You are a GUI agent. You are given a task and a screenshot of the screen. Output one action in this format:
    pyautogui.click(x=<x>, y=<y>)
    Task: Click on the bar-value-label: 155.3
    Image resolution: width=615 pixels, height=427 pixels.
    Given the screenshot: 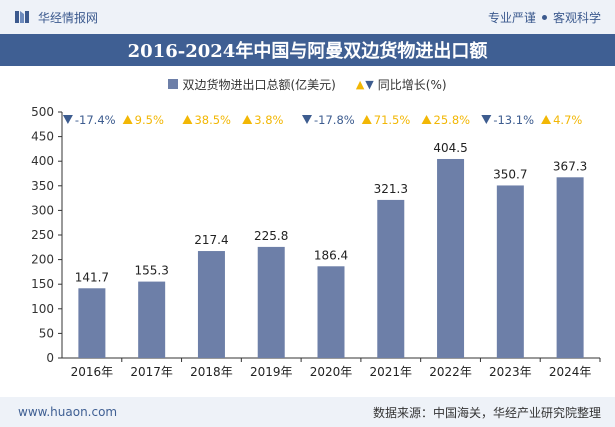 What is the action you would take?
    pyautogui.click(x=151, y=271)
    